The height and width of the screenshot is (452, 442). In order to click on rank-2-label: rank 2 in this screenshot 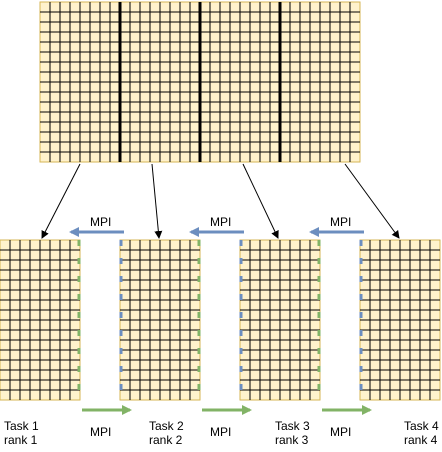, I will do `click(166, 440)`.